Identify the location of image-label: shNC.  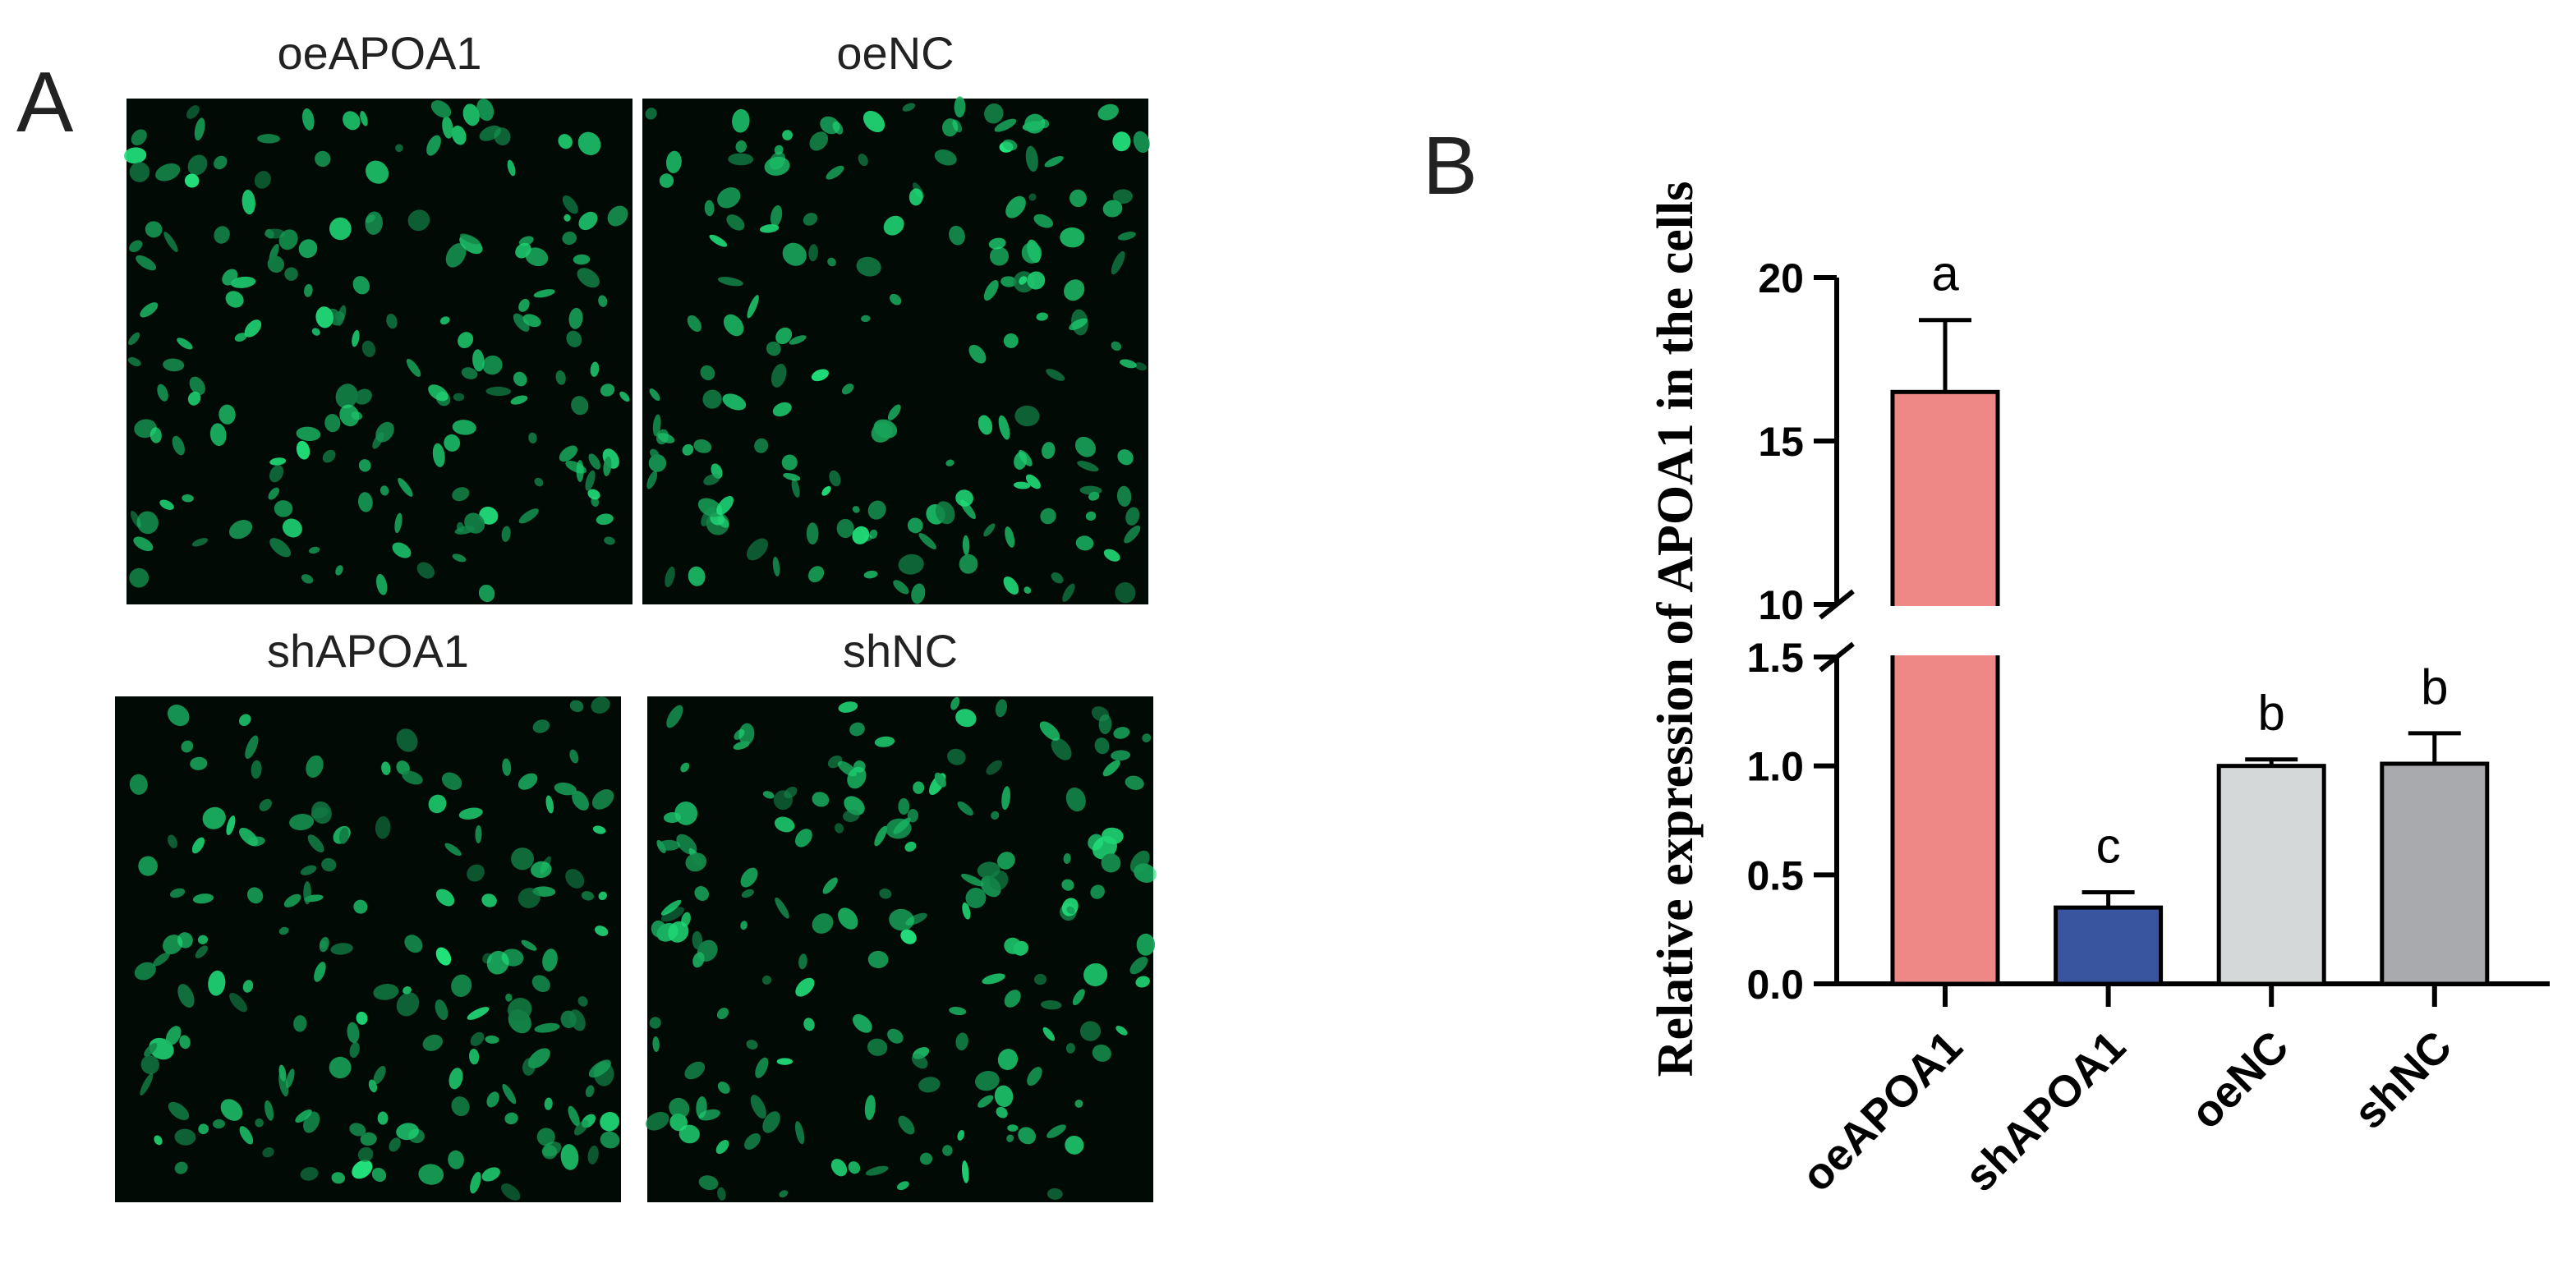
(900, 651).